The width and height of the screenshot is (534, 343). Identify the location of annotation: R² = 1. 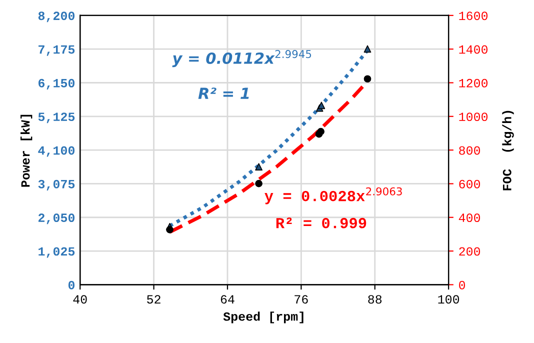
(223, 93).